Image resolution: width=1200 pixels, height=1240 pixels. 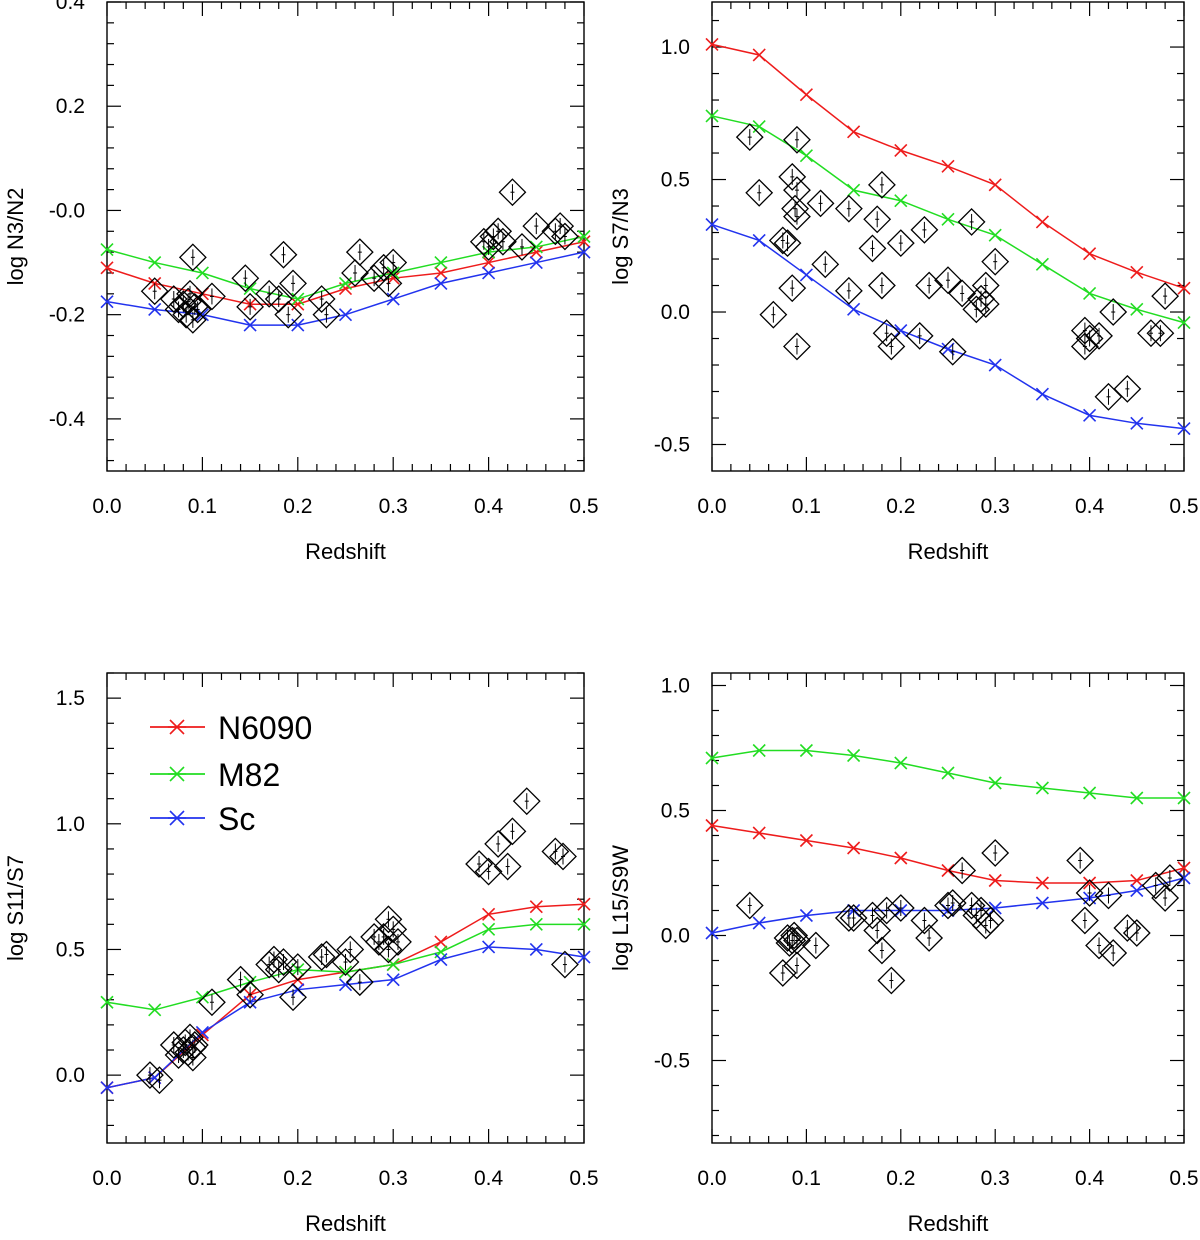 What do you see at coordinates (15, 237) in the screenshot?
I see `y-axis-title: log N3/N2` at bounding box center [15, 237].